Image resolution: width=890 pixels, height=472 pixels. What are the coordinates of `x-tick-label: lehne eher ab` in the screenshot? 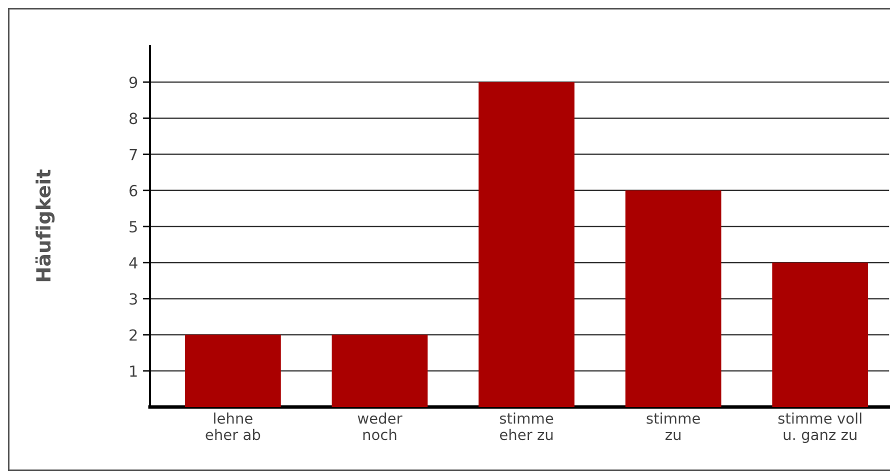 It's located at (233, 426).